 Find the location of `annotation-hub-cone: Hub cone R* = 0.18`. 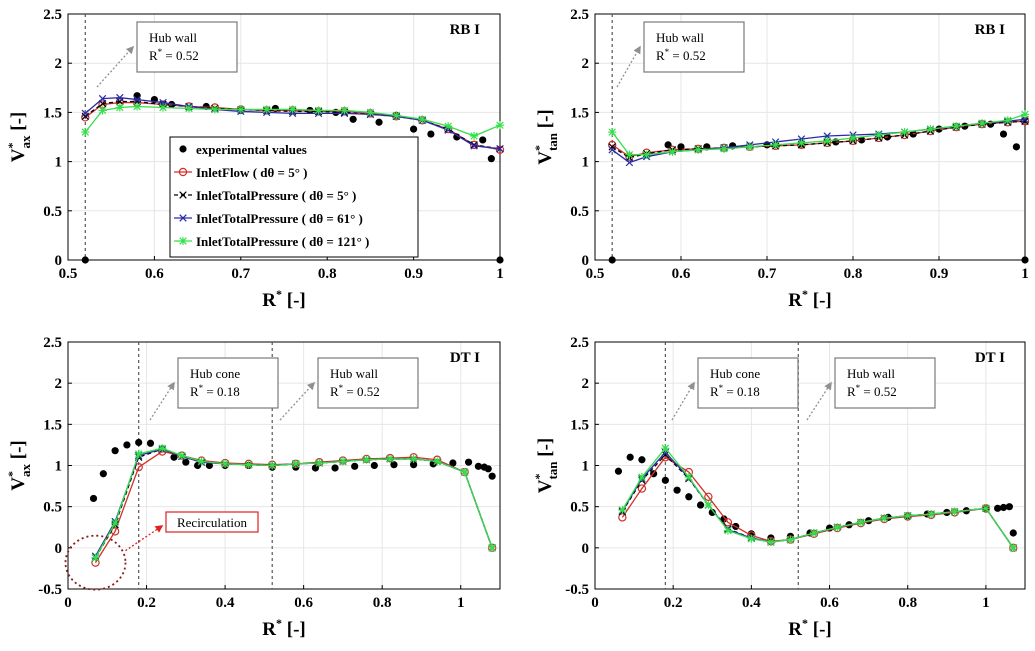

annotation-hub-cone: Hub cone R* = 0.18 is located at coordinates (228, 383).